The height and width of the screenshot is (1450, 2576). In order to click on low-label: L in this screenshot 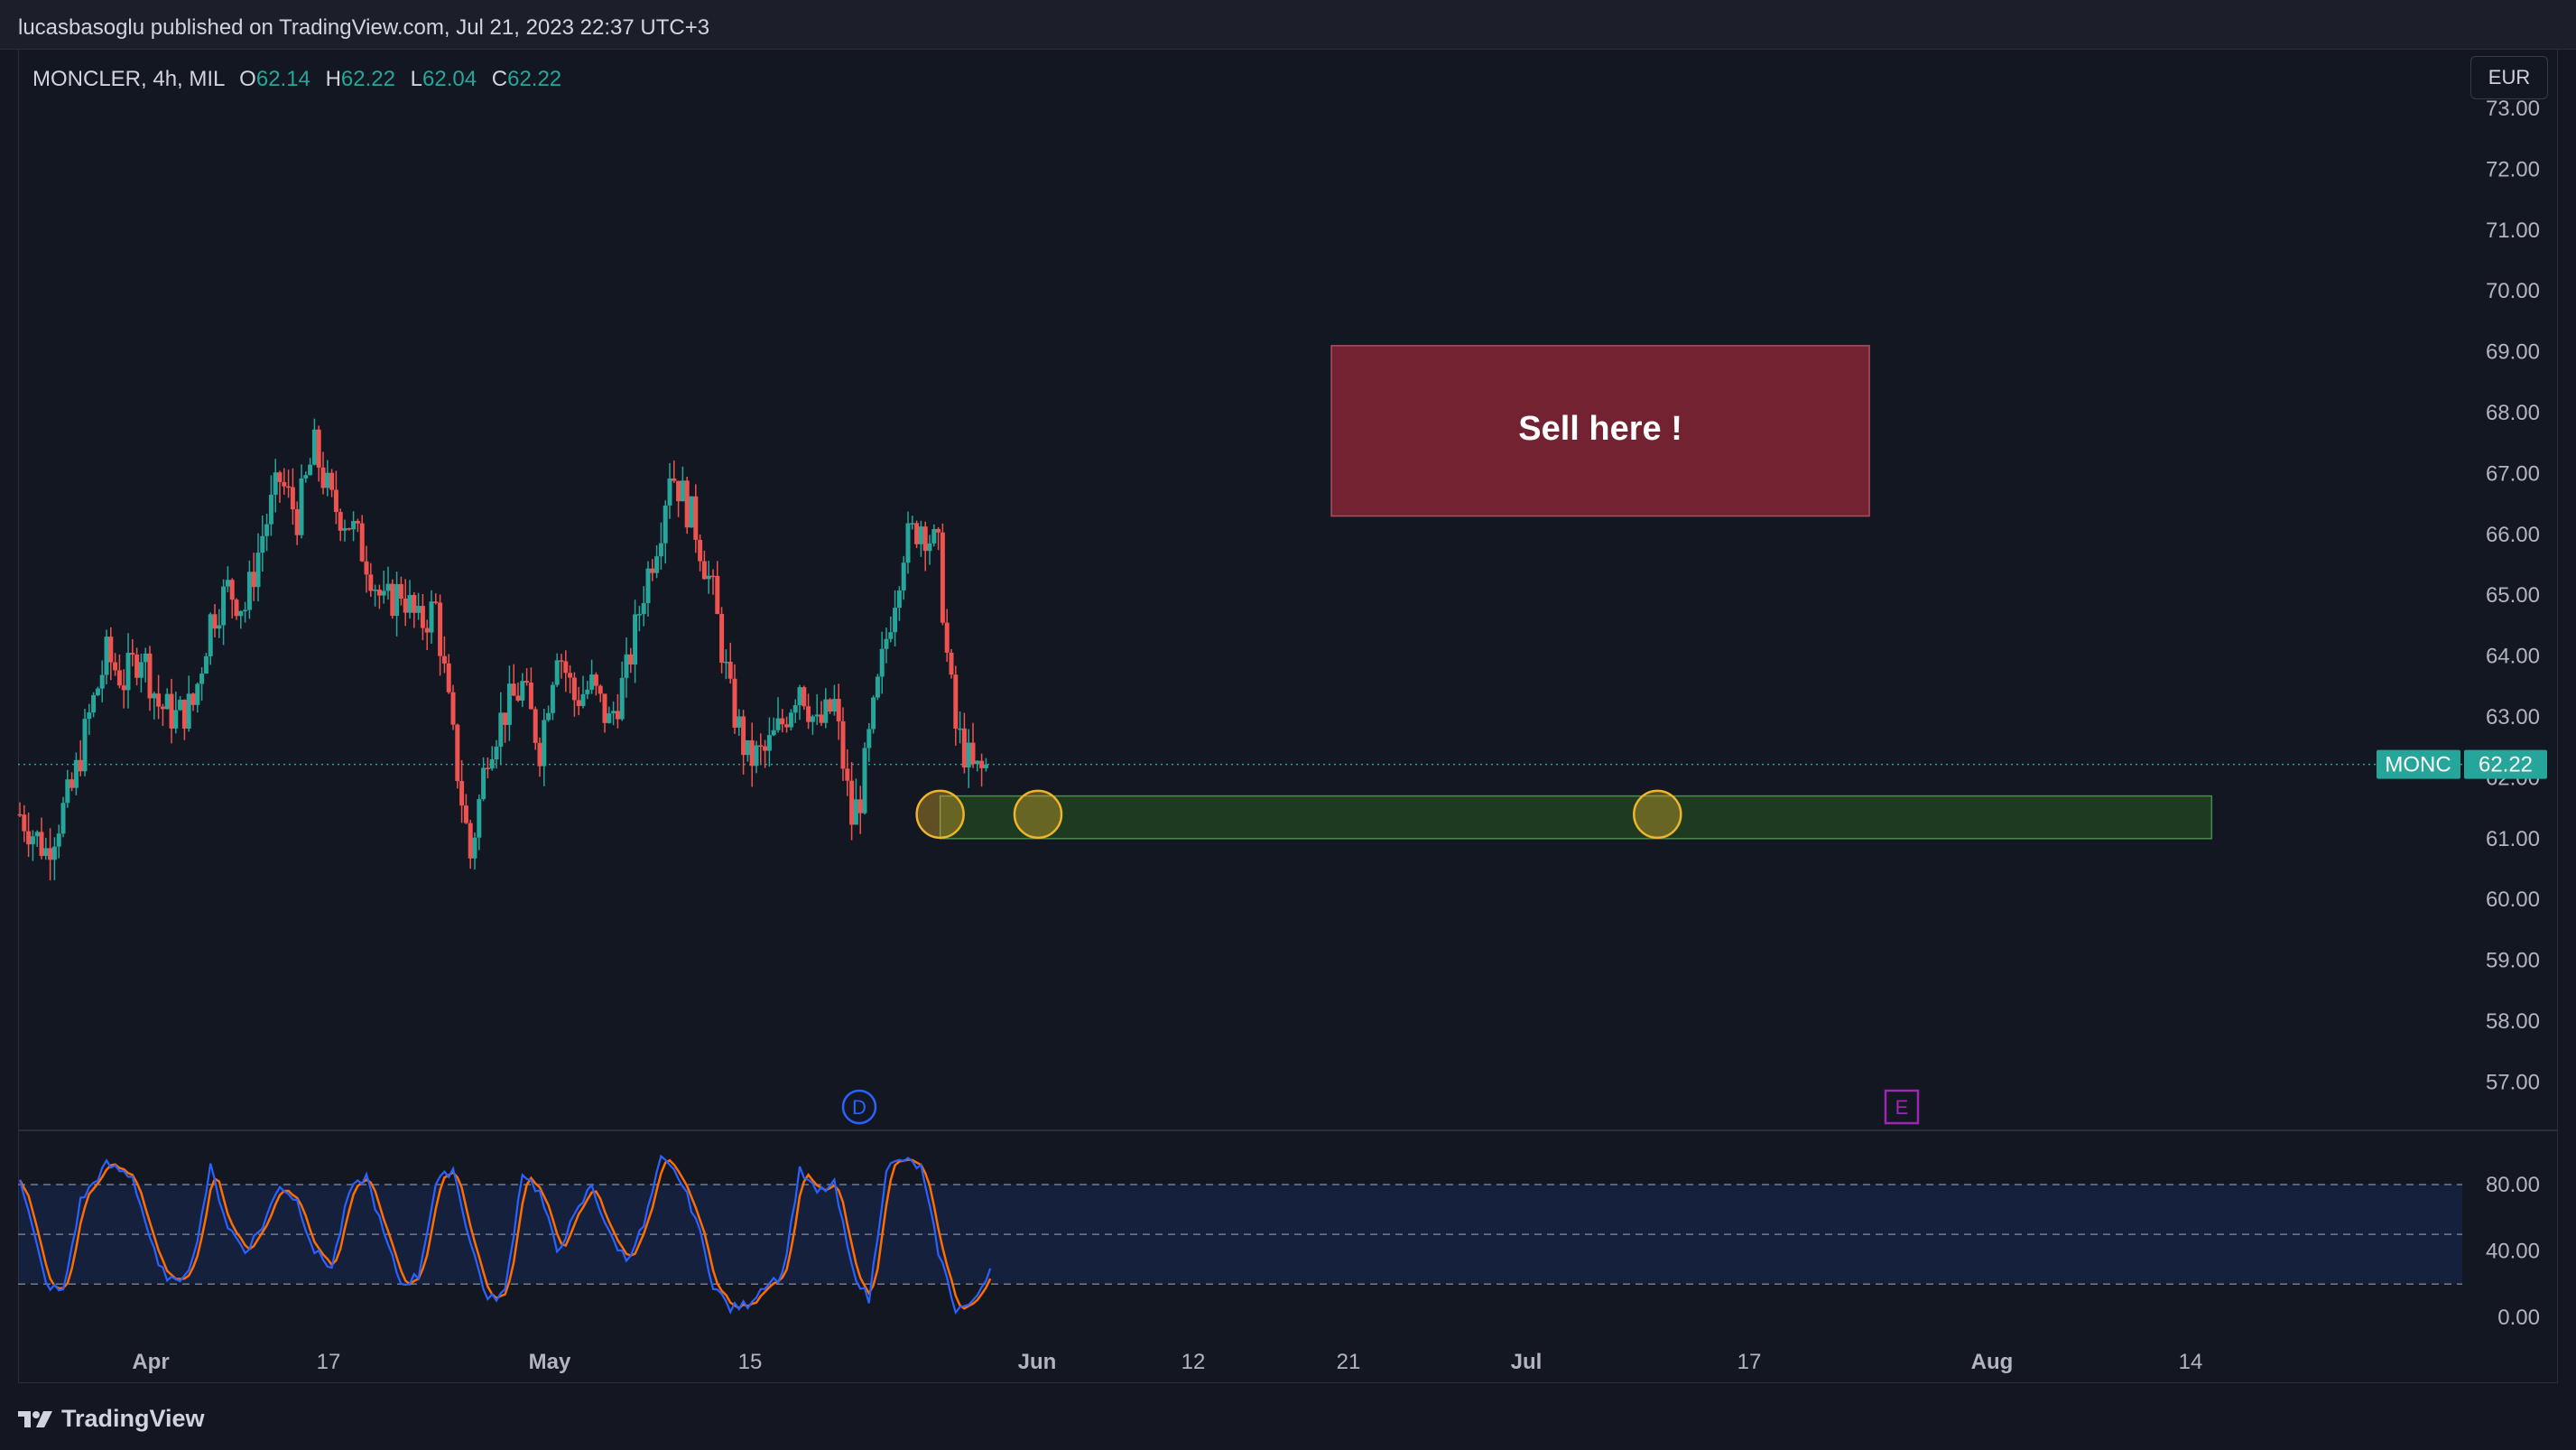, I will do `click(417, 79)`.